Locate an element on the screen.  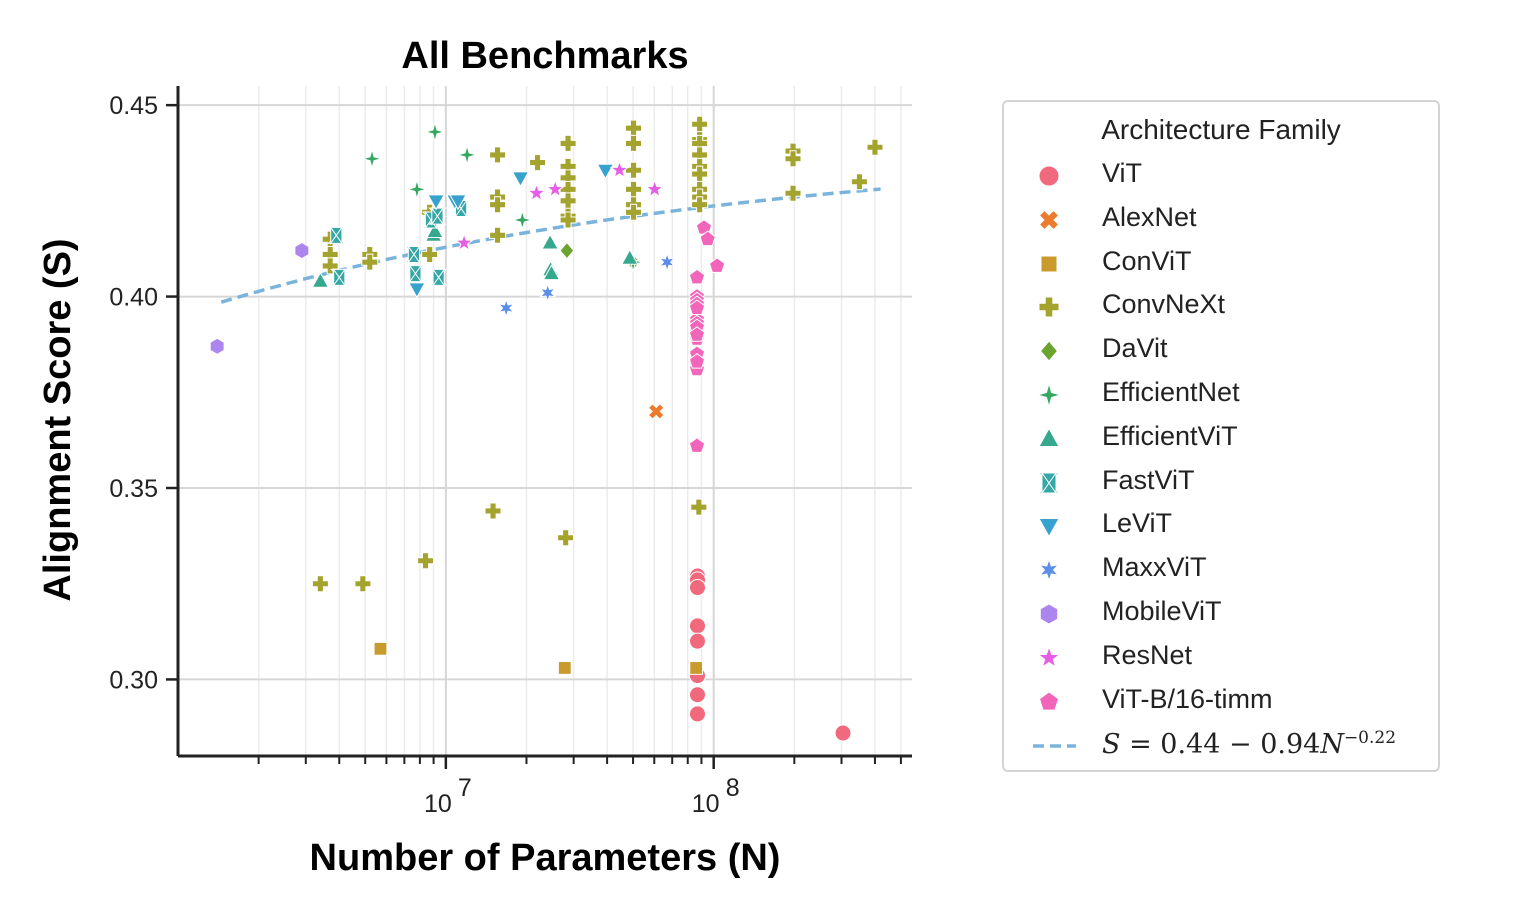
series-vit is located at coordinates (770, 654).